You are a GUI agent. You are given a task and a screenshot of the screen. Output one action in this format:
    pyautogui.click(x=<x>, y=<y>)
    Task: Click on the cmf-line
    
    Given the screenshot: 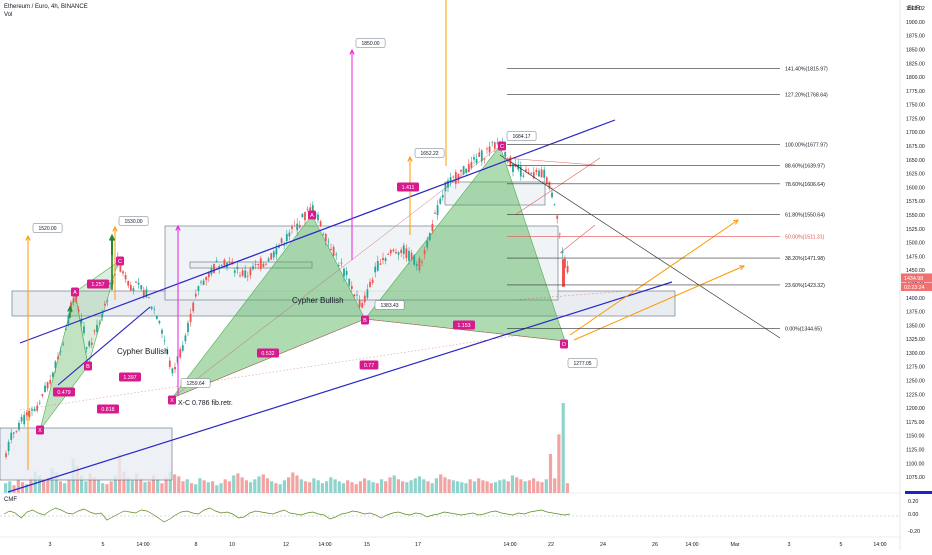 What is the action you would take?
    pyautogui.click(x=287, y=515)
    